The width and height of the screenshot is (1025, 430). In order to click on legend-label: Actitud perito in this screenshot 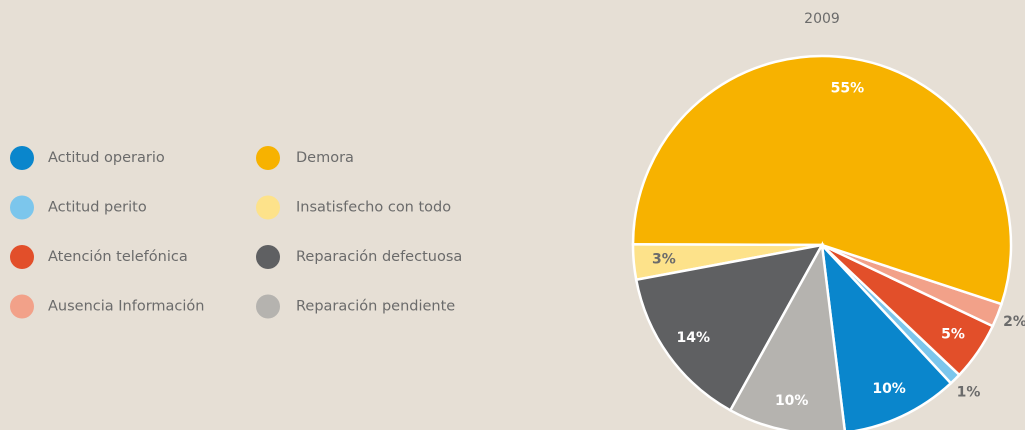, I will do `click(97, 208)`.